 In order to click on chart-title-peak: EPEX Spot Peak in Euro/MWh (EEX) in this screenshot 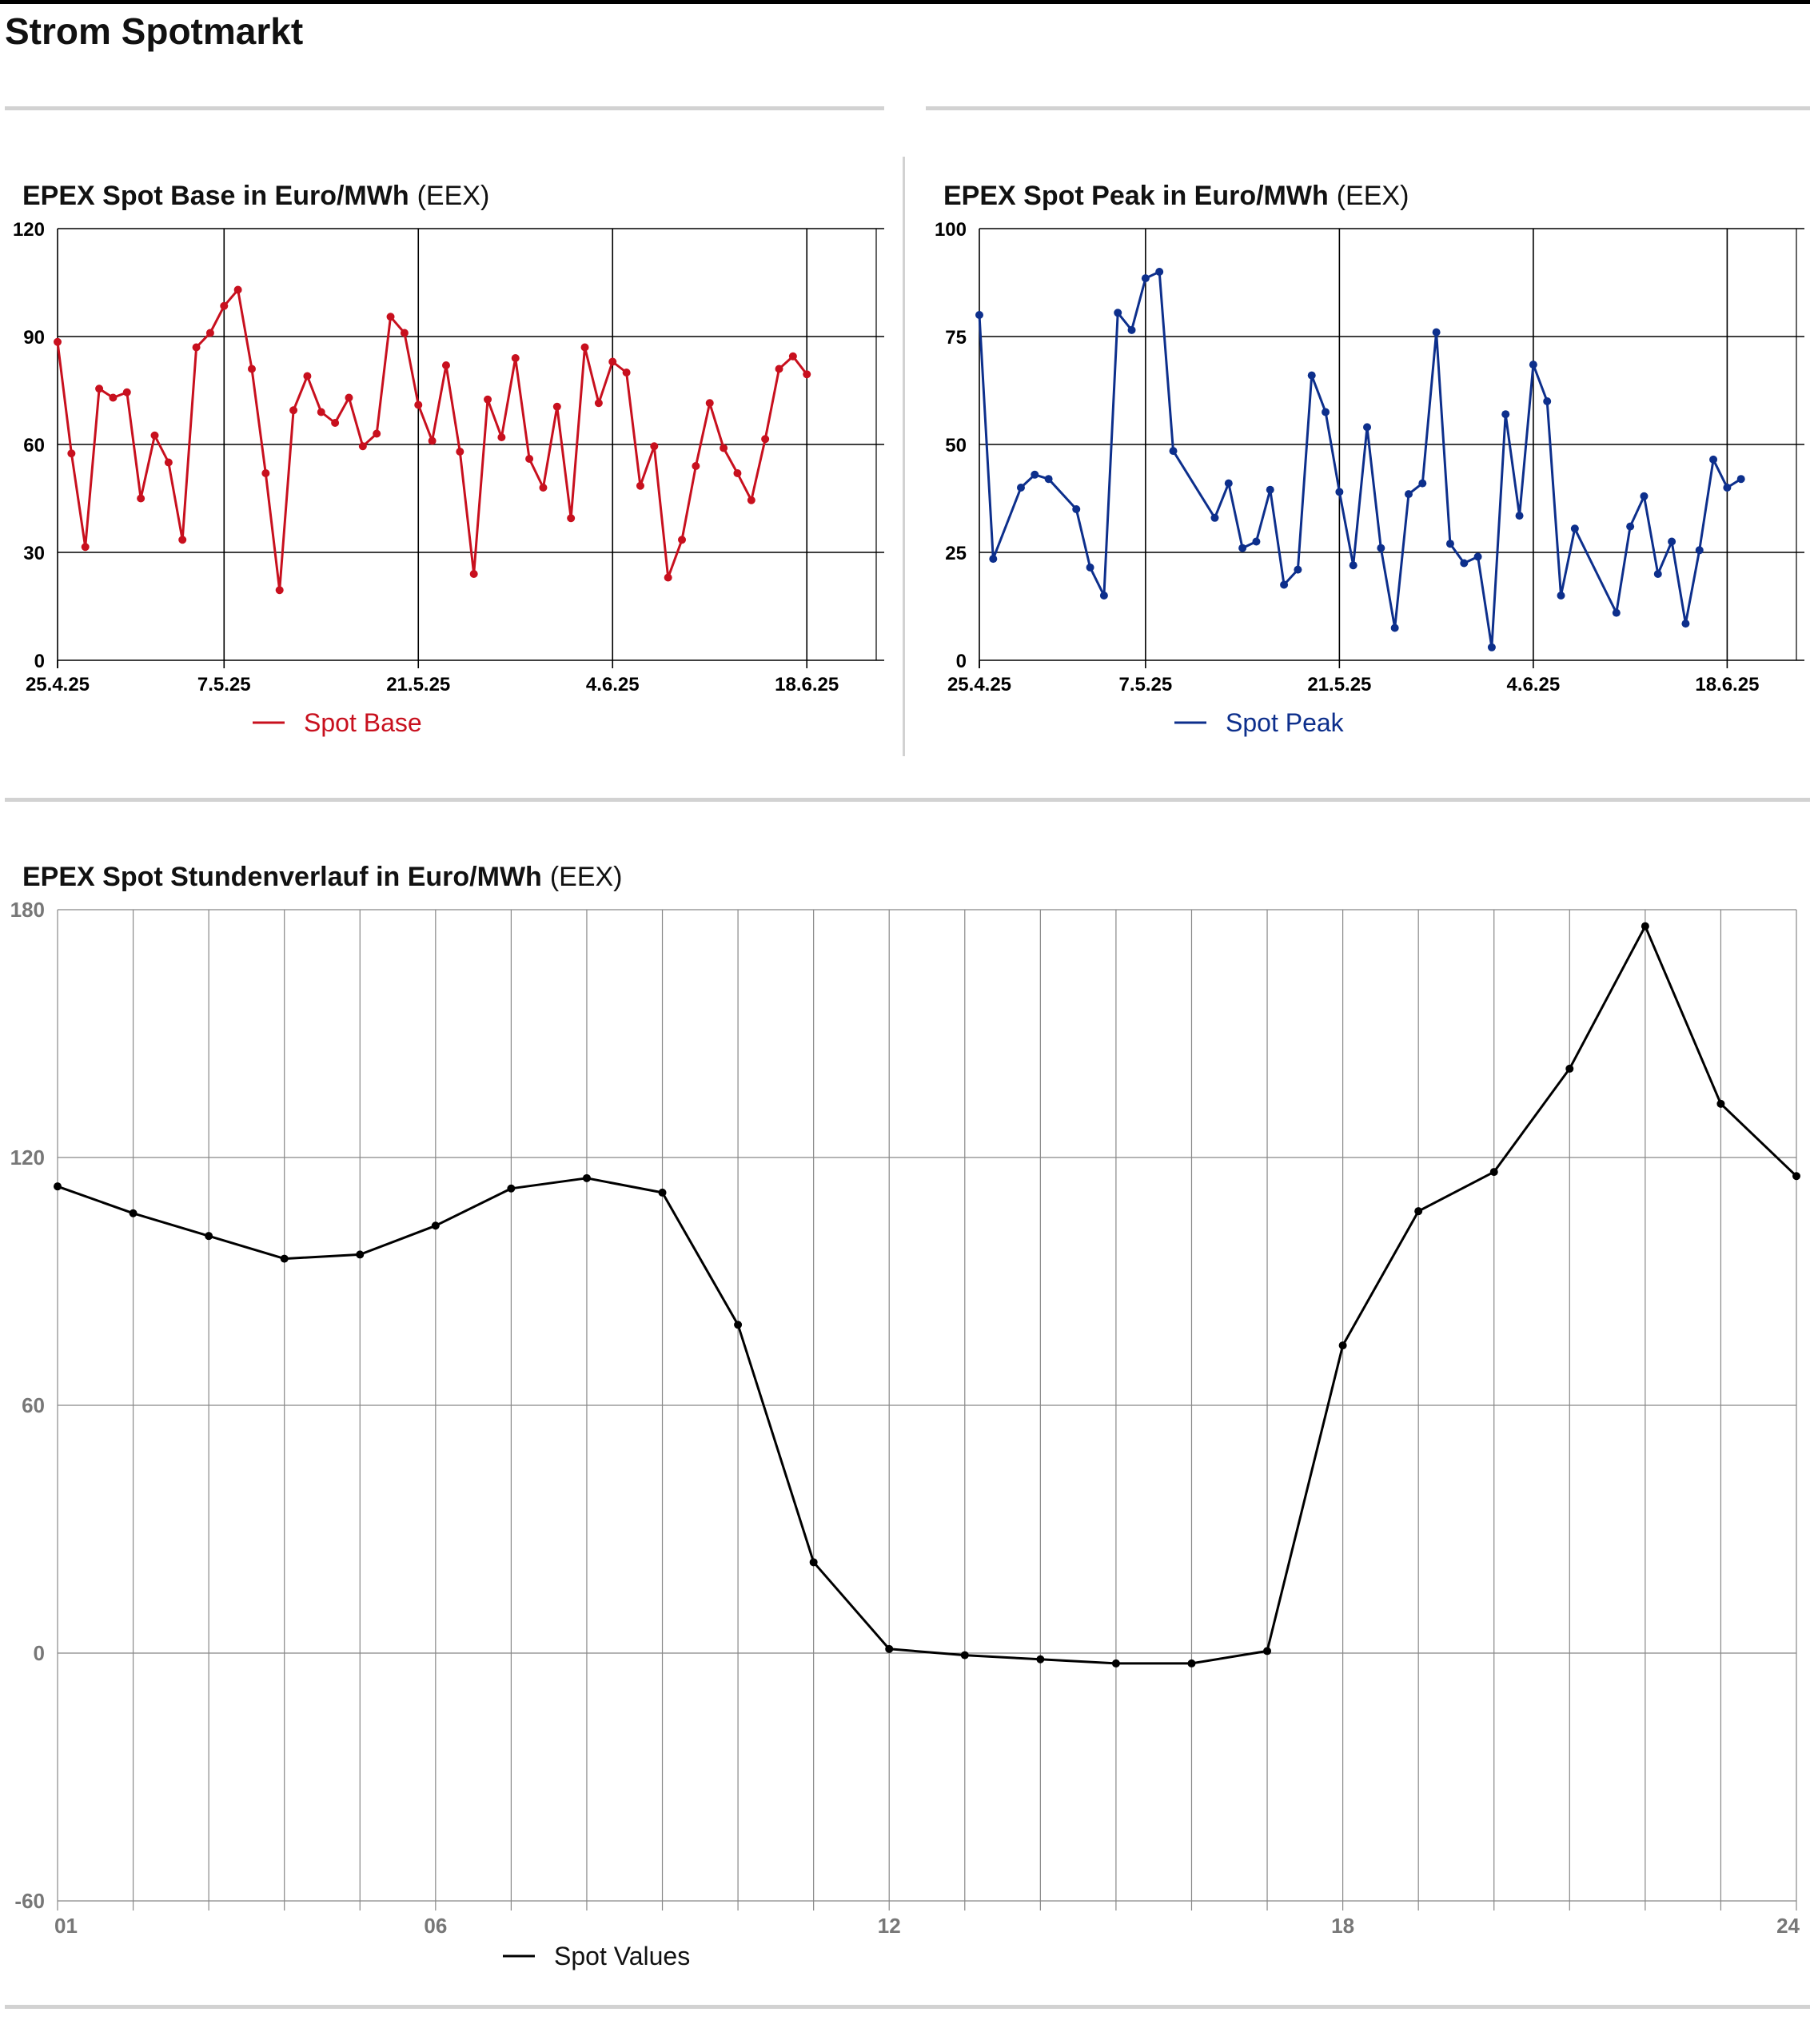, I will do `click(1176, 196)`.